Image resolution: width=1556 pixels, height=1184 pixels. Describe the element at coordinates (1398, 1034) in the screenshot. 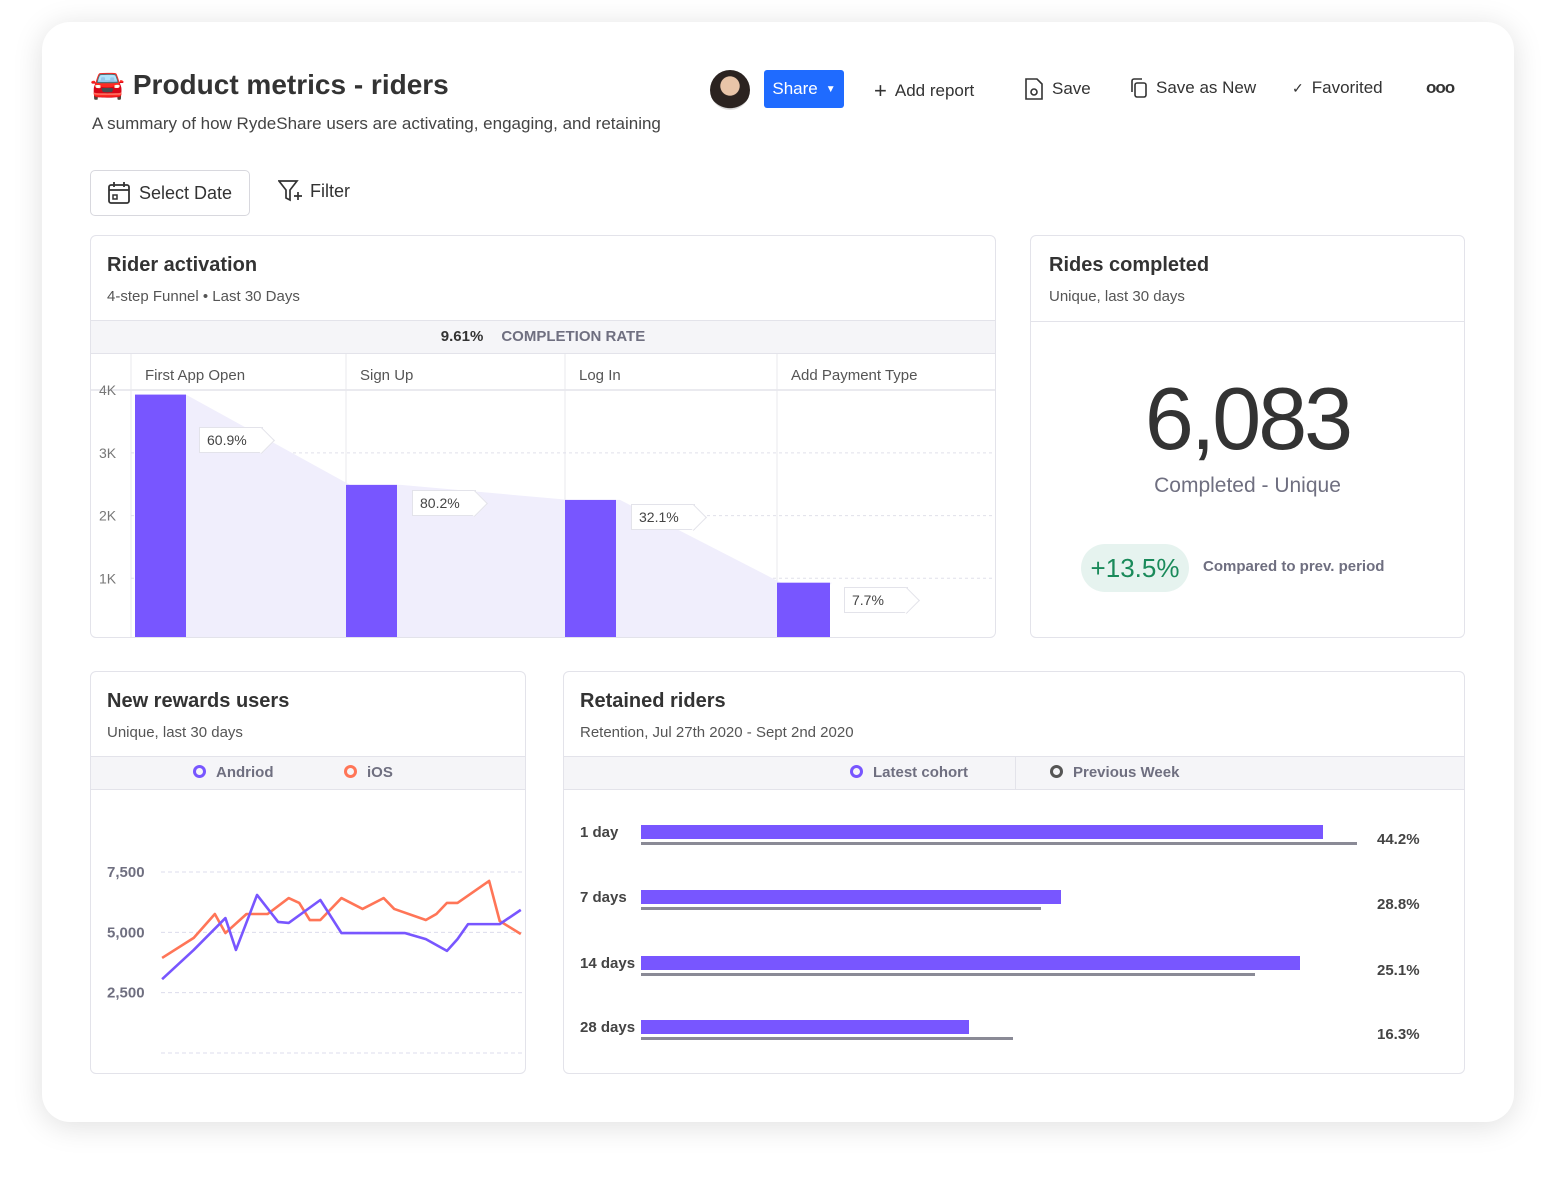

I see `value-label: 16.3%` at that location.